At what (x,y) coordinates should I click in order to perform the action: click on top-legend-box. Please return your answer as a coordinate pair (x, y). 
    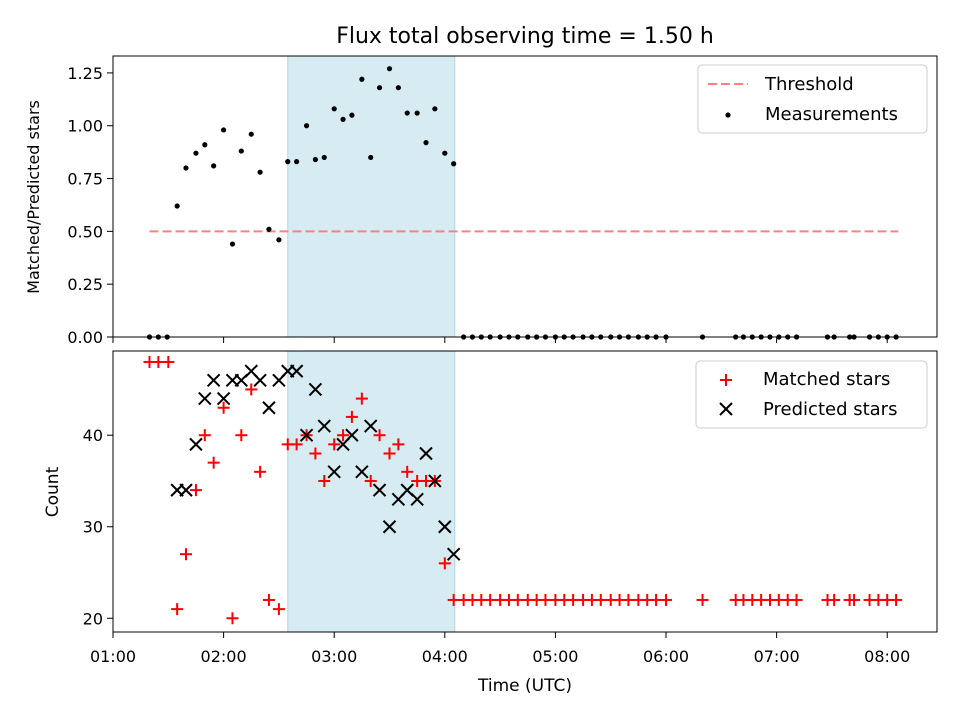
    Looking at the image, I should click on (812, 99).